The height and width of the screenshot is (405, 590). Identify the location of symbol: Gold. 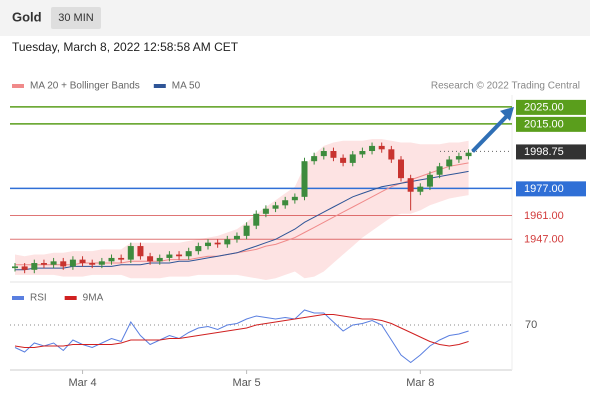
(27, 16).